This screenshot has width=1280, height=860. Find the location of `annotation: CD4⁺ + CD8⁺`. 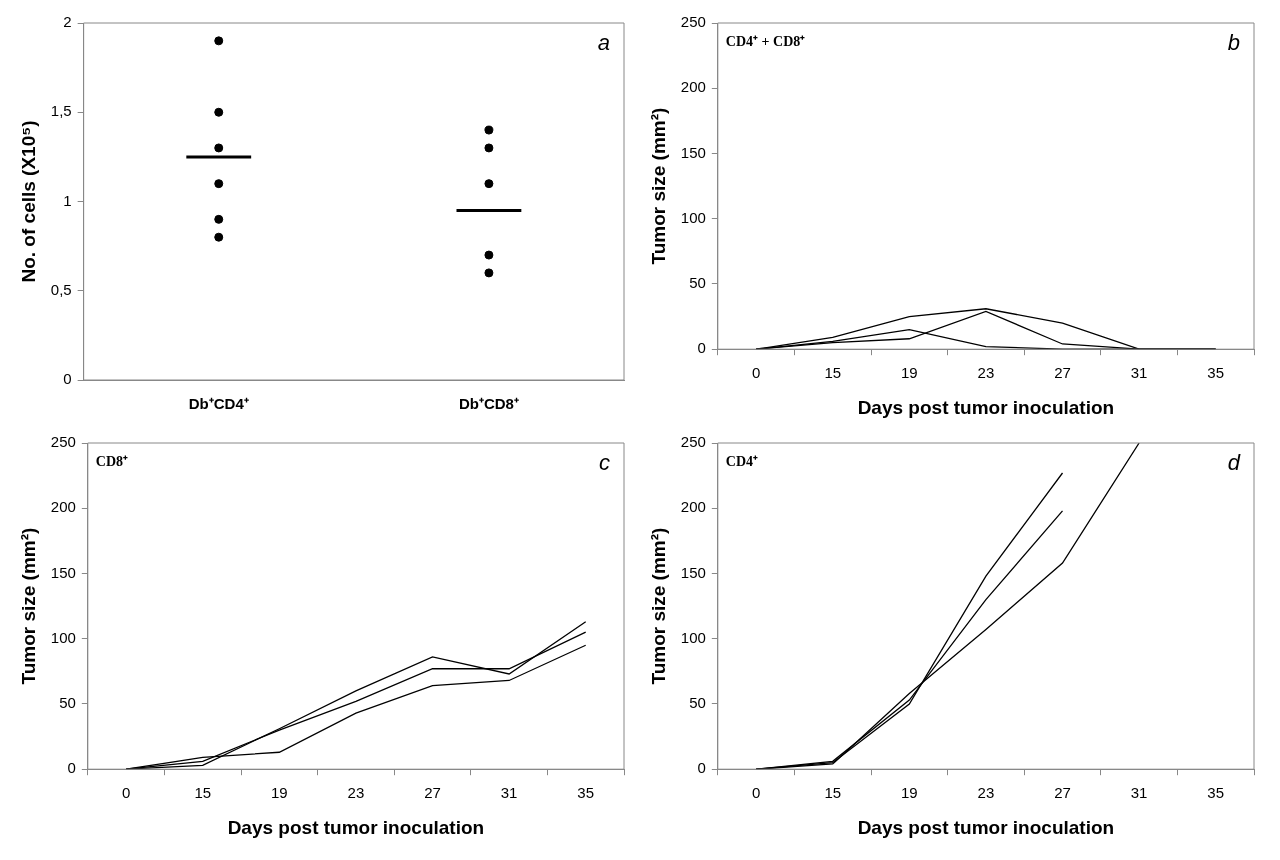

annotation: CD4⁺ + CD8⁺ is located at coordinates (765, 41).